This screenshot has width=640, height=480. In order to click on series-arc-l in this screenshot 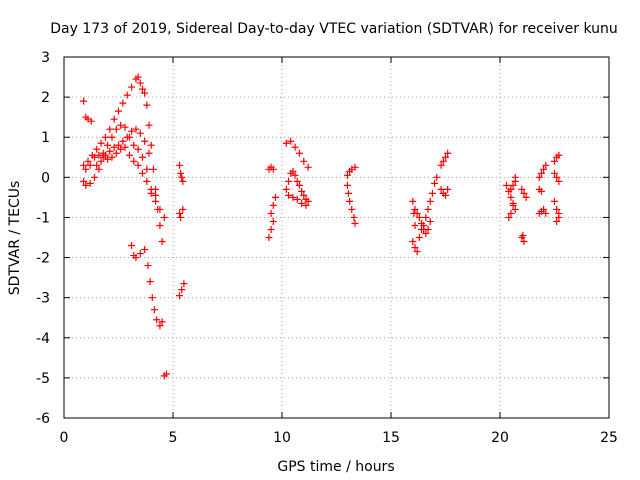, I will do `click(297, 154)`.